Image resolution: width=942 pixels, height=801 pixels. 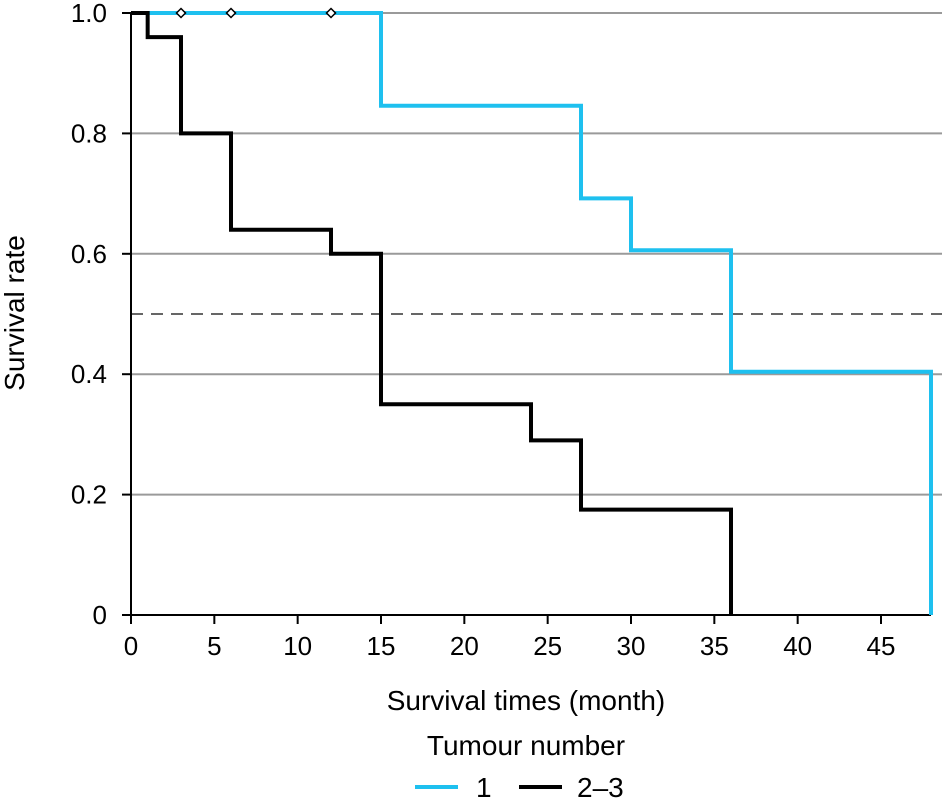 I want to click on y-ticks: 0 0.2 0.4 0.6 0.8 1.0, so click(x=101, y=315).